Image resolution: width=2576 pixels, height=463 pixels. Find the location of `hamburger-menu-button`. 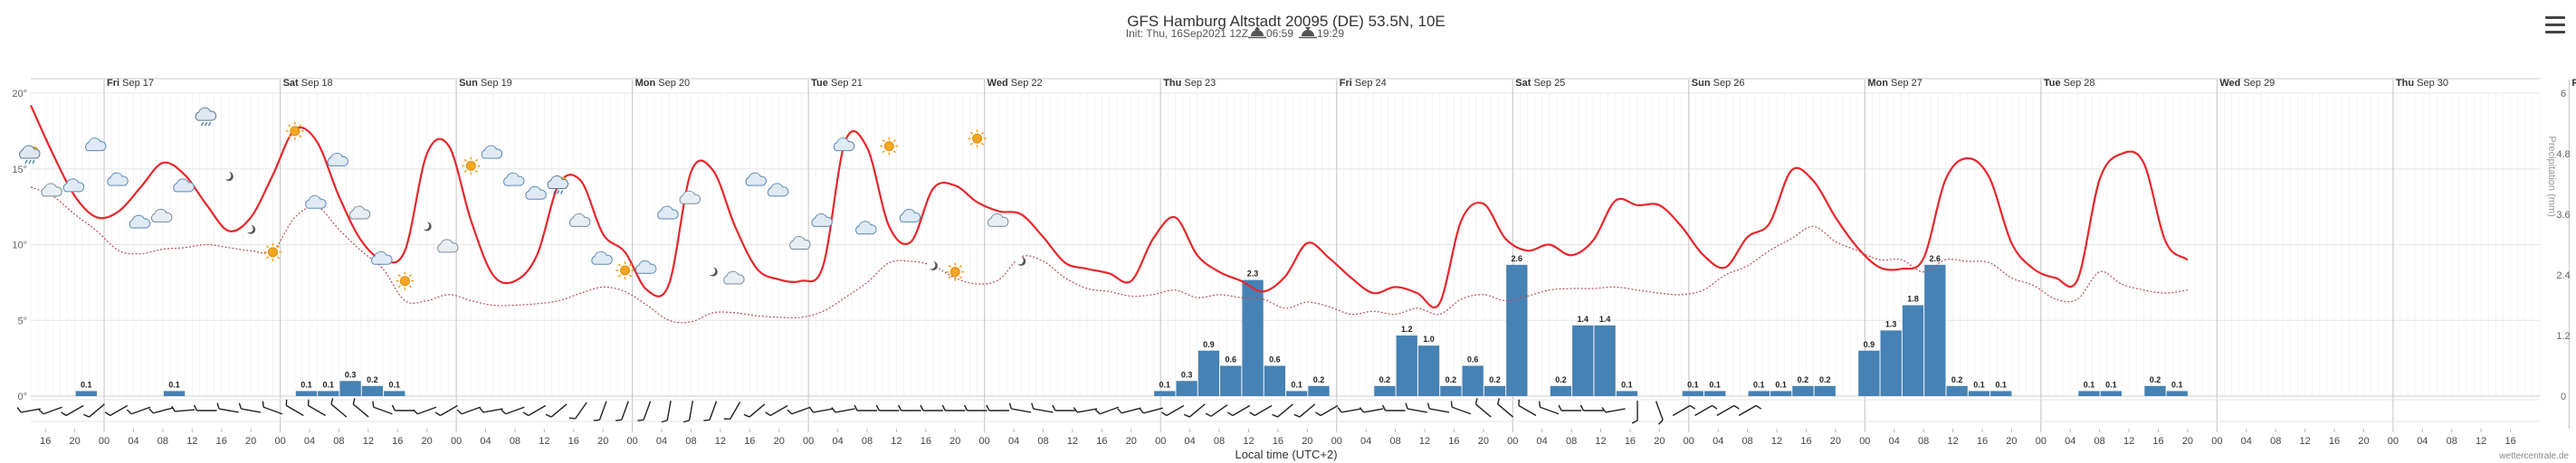

hamburger-menu-button is located at coordinates (2555, 25).